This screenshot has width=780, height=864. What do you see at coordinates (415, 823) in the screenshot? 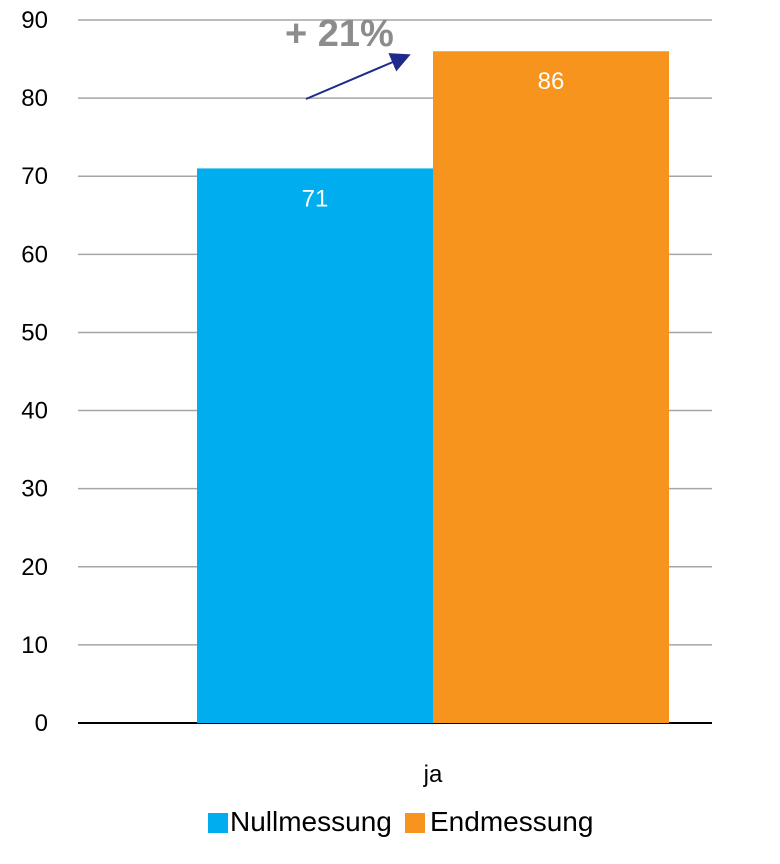
I see `legend-swatch-endmessung` at bounding box center [415, 823].